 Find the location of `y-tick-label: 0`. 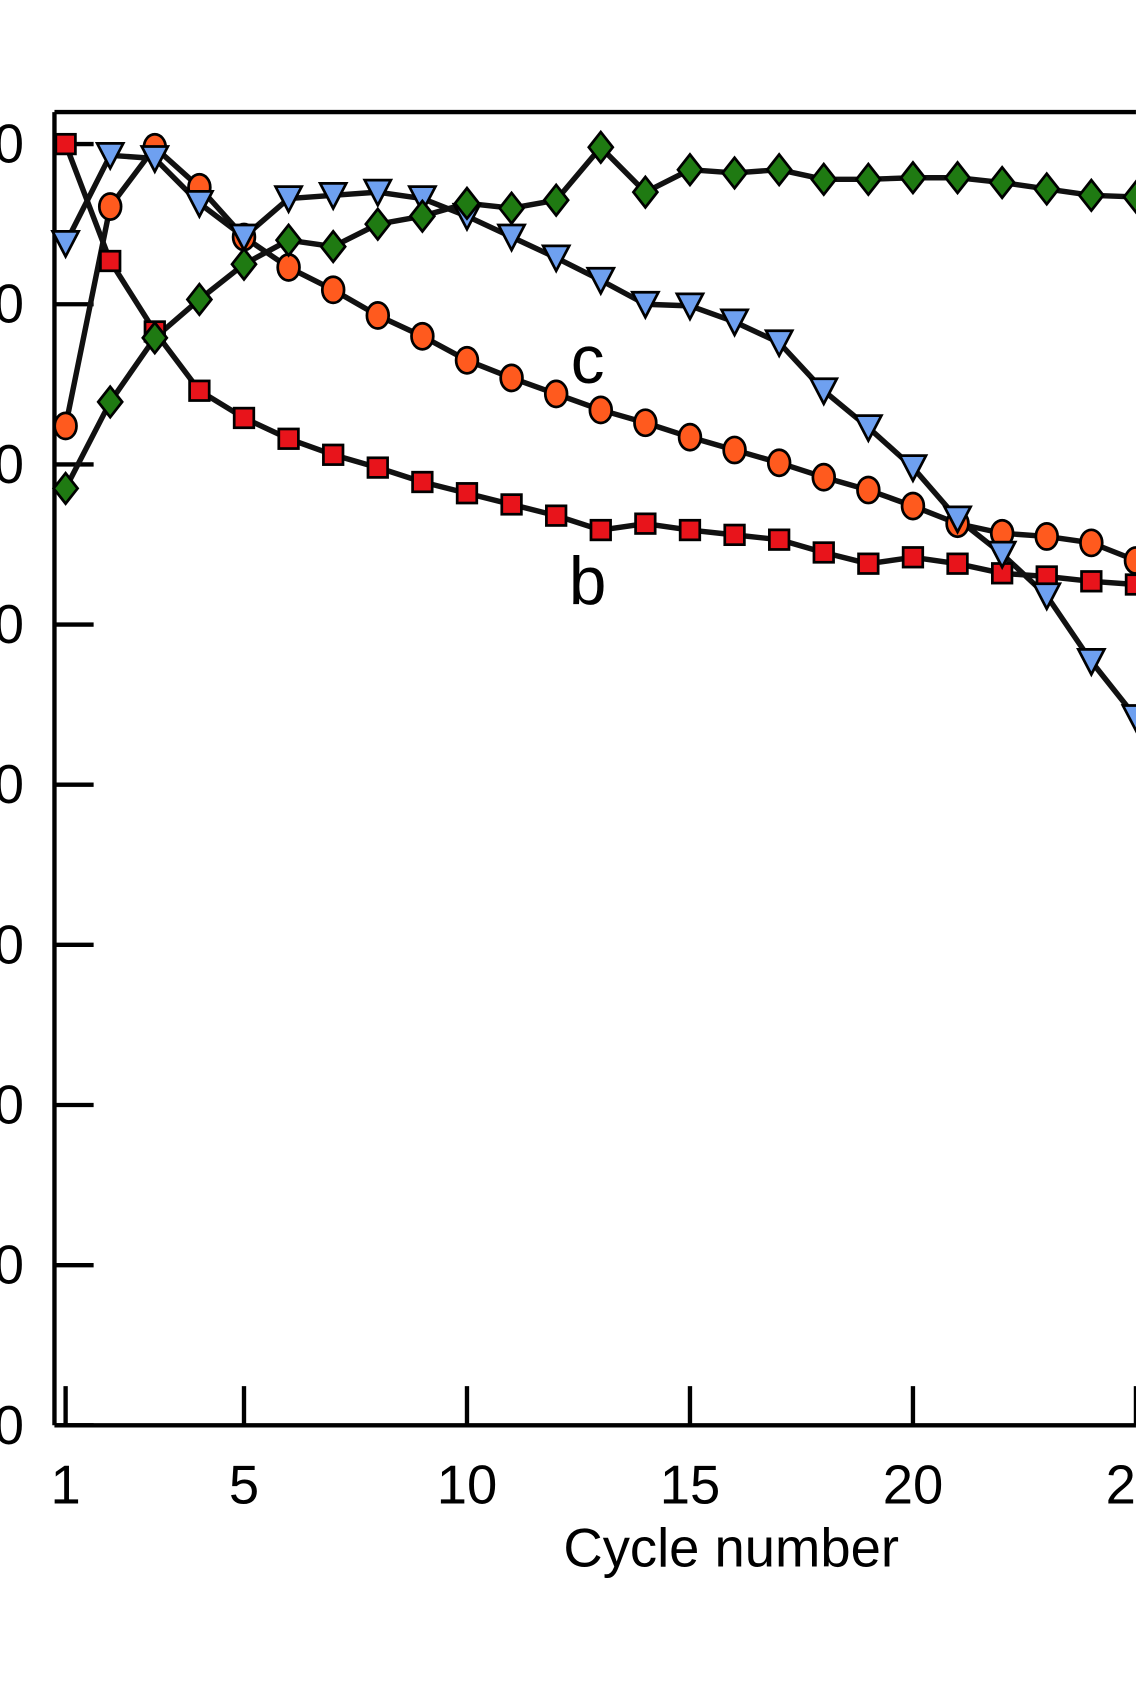

y-tick-label: 0 is located at coordinates (12, 1425).